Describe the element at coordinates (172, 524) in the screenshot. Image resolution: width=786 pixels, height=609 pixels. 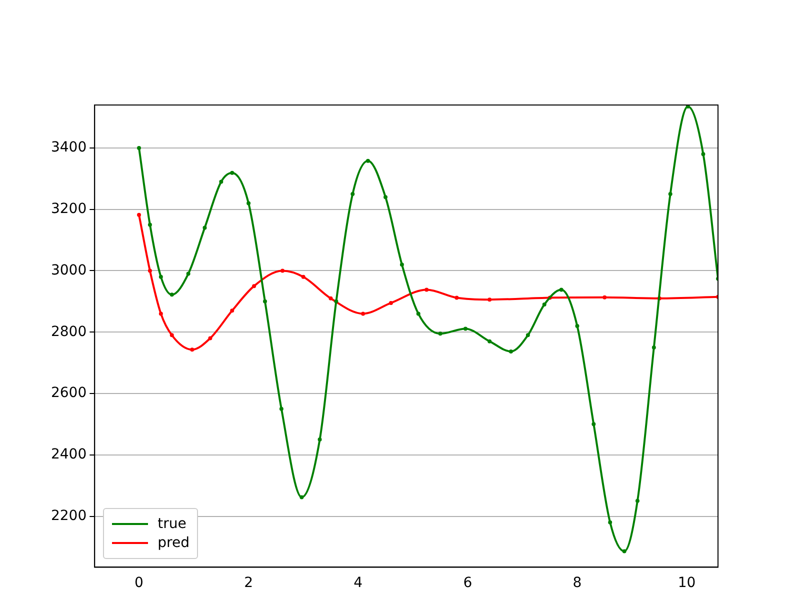
I see `legend-label: true` at that location.